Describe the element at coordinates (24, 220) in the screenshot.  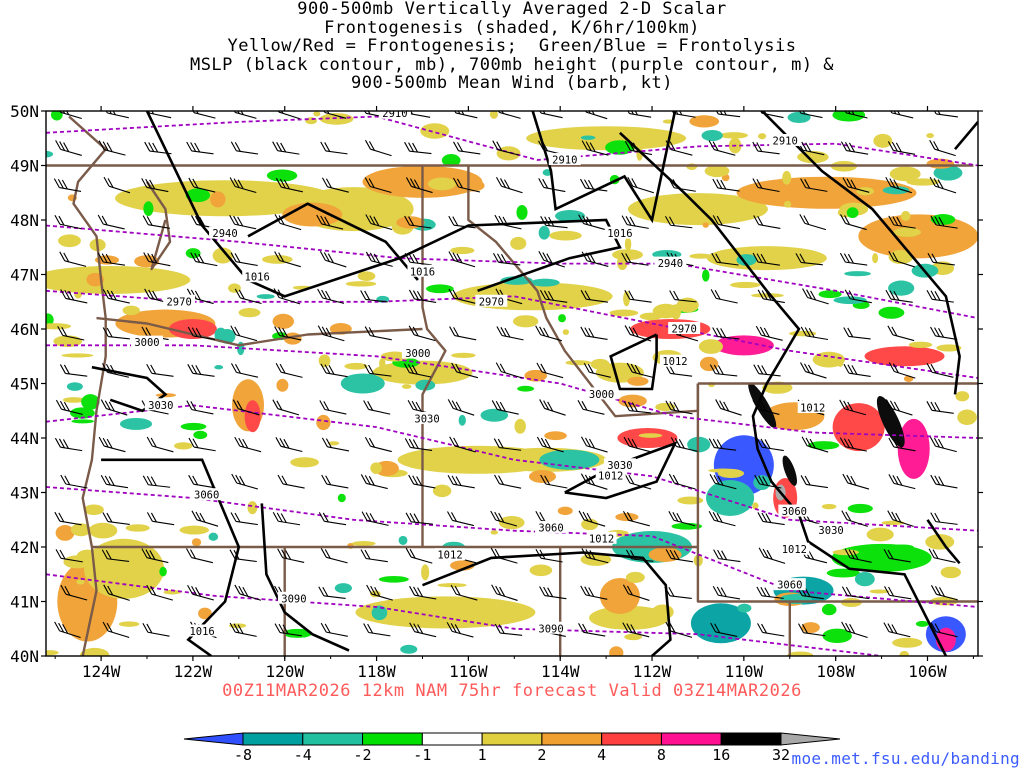
I see `lat-label: 48N` at that location.